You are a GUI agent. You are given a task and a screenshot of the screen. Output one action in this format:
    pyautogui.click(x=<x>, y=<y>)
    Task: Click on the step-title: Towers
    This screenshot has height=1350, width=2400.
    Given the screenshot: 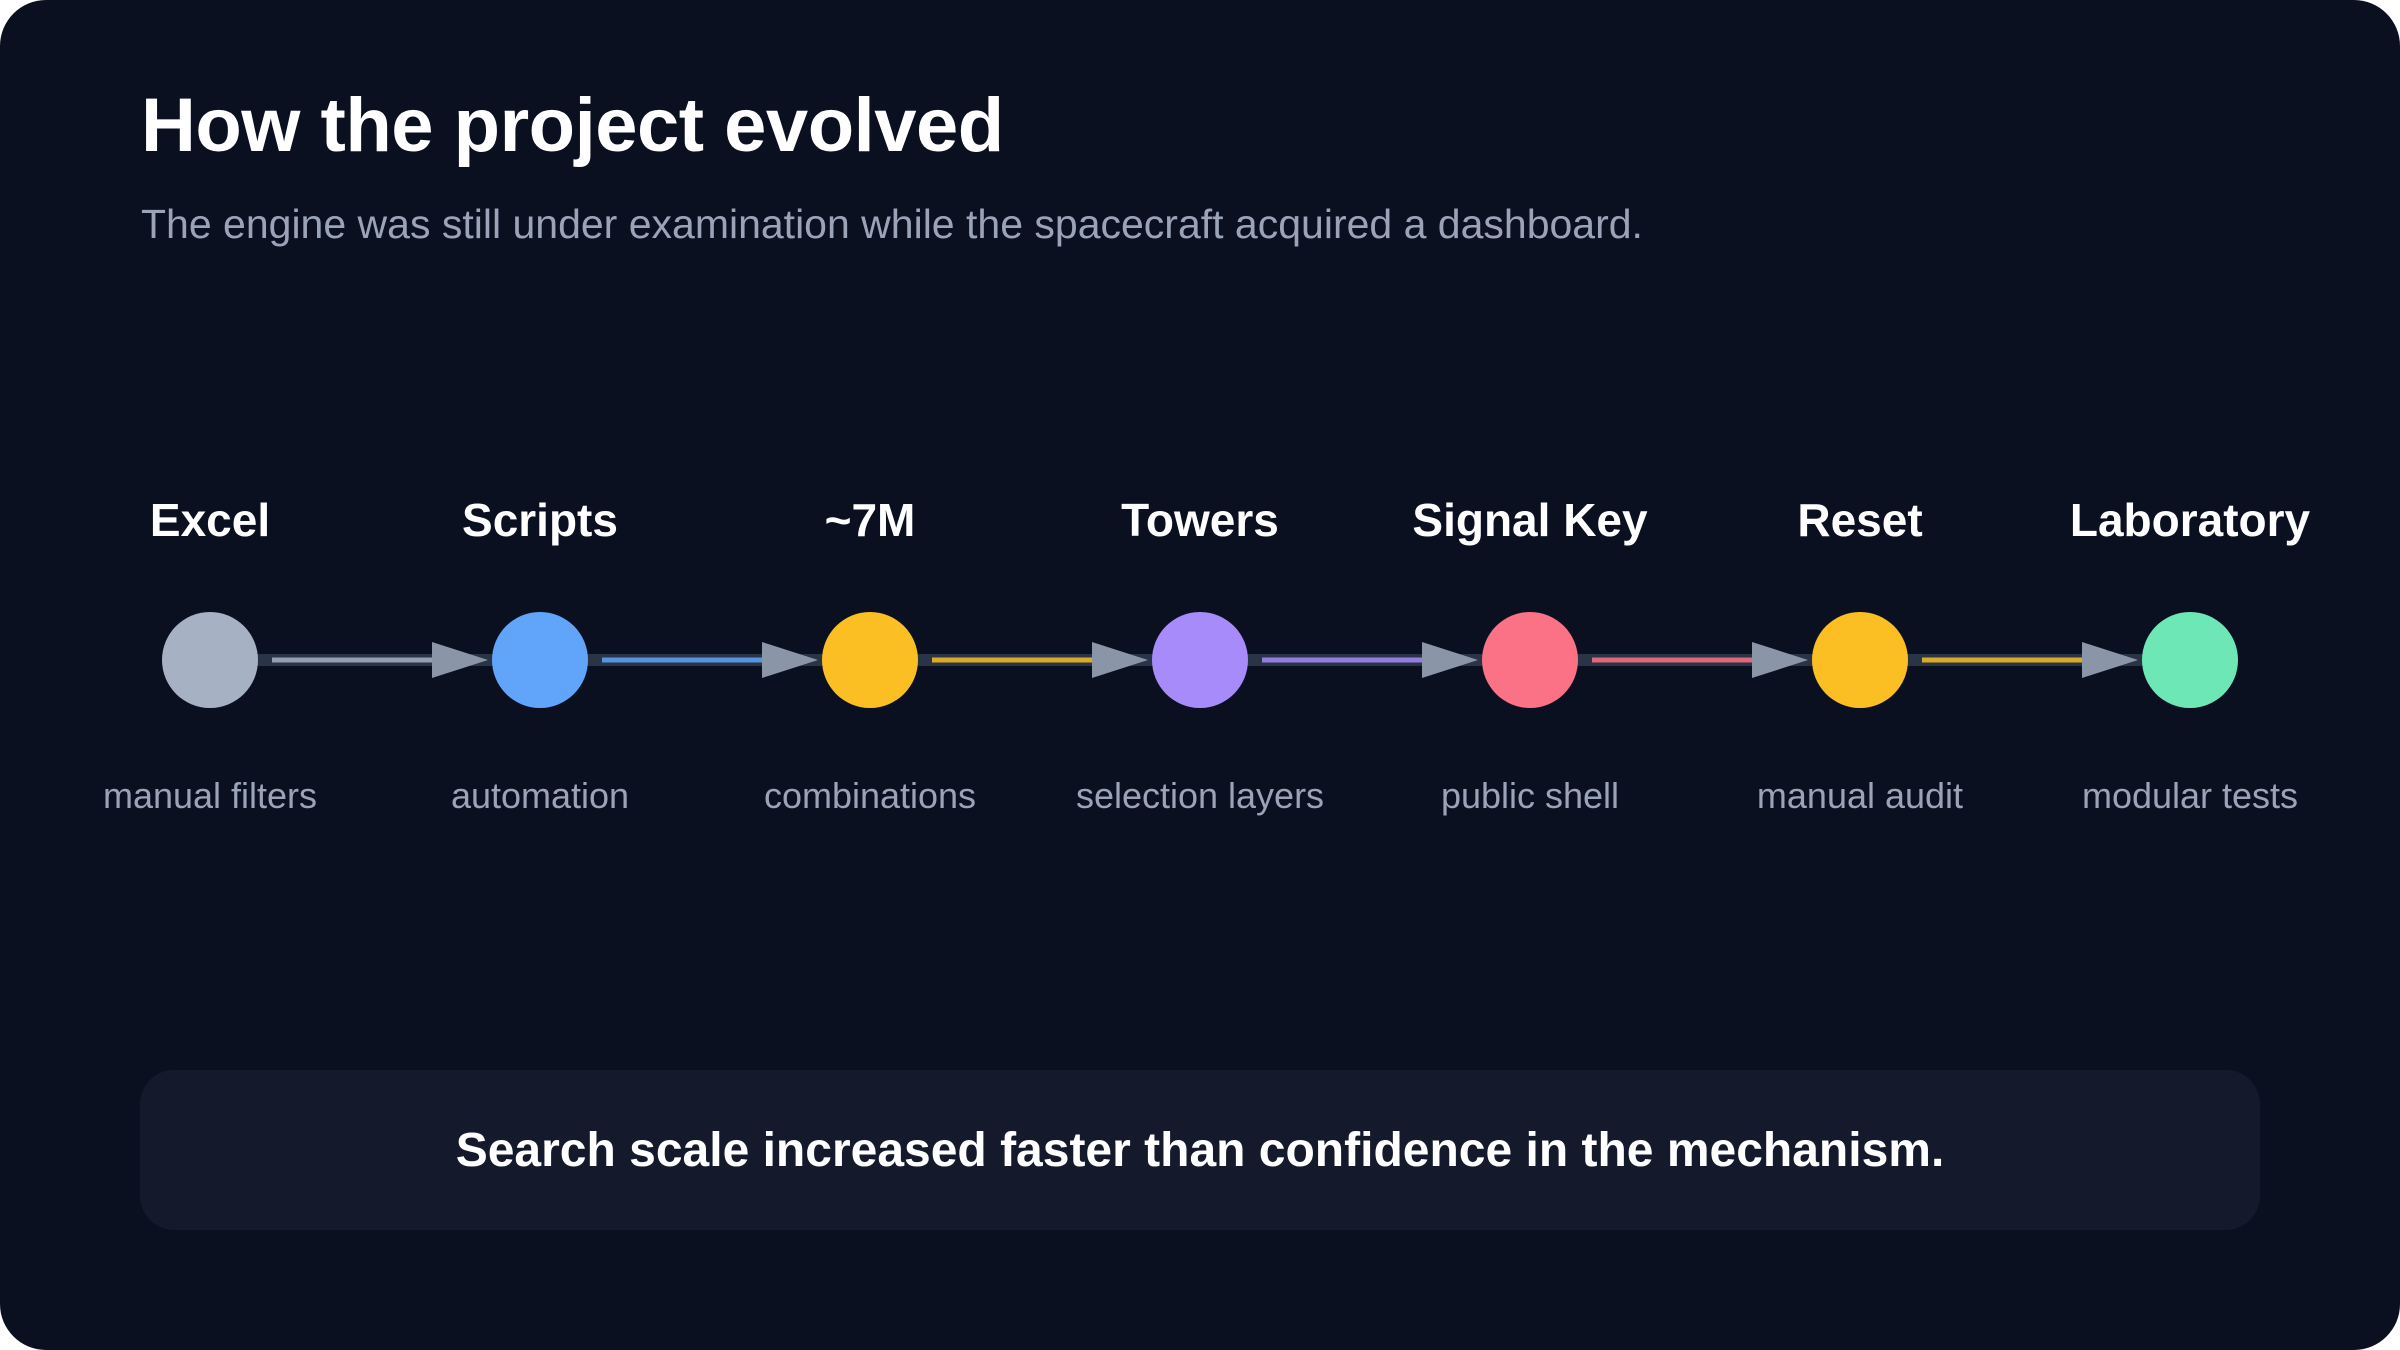 What is the action you would take?
    pyautogui.click(x=1200, y=520)
    